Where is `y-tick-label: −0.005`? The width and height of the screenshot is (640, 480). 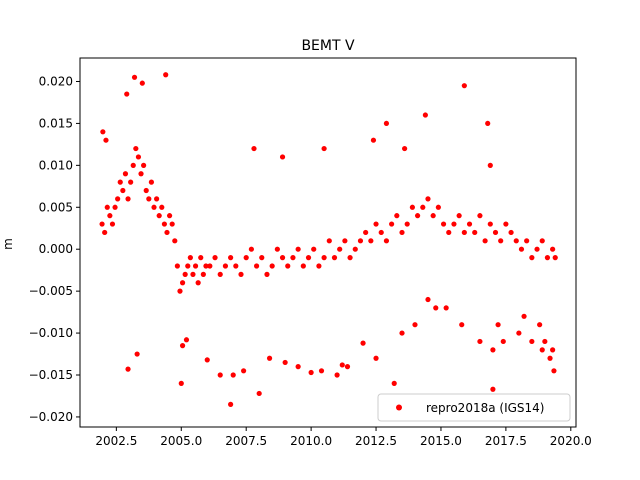
y-tick-label: −0.005 is located at coordinates (51, 291).